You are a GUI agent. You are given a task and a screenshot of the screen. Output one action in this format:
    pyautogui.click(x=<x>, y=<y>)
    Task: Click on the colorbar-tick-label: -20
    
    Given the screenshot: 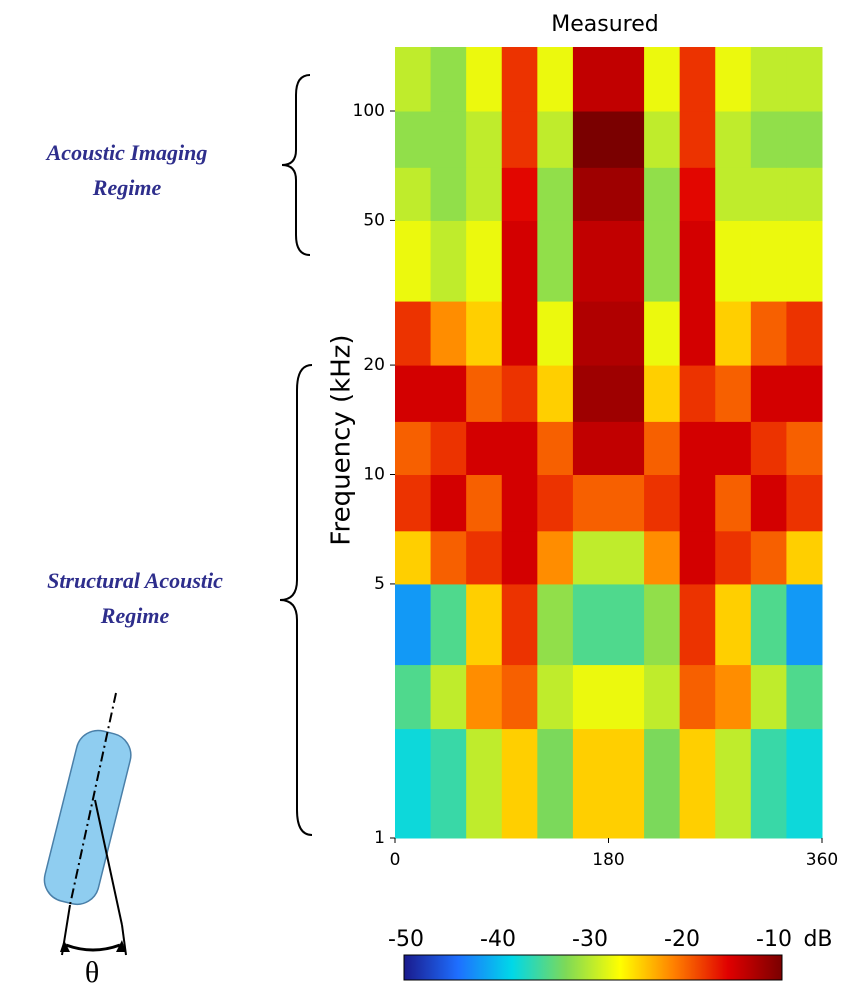 What is the action you would take?
    pyautogui.click(x=682, y=939)
    